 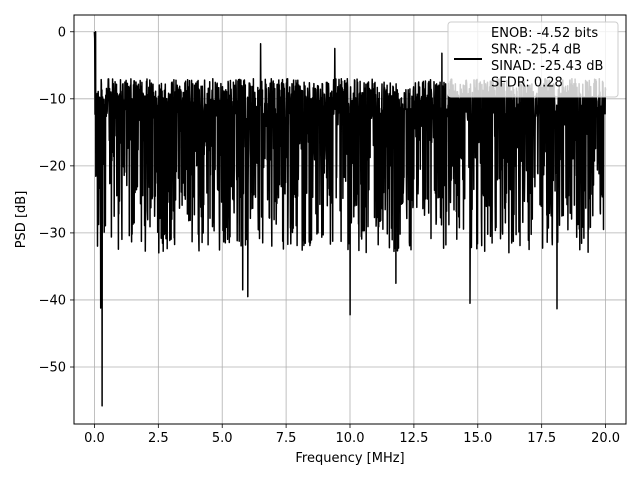 What do you see at coordinates (62, 32) in the screenshot?
I see `y-tick-label: 0` at bounding box center [62, 32].